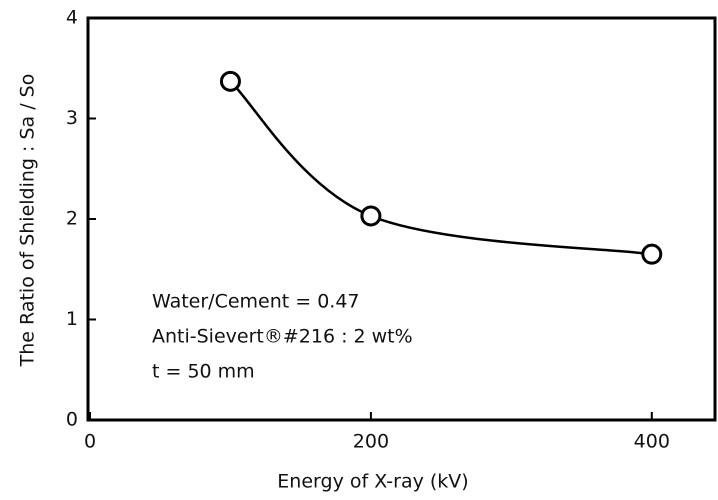 This screenshot has width=718, height=500. Describe the element at coordinates (372, 482) in the screenshot. I see `x-axis-label: Energy of X-ray (kV)` at that location.